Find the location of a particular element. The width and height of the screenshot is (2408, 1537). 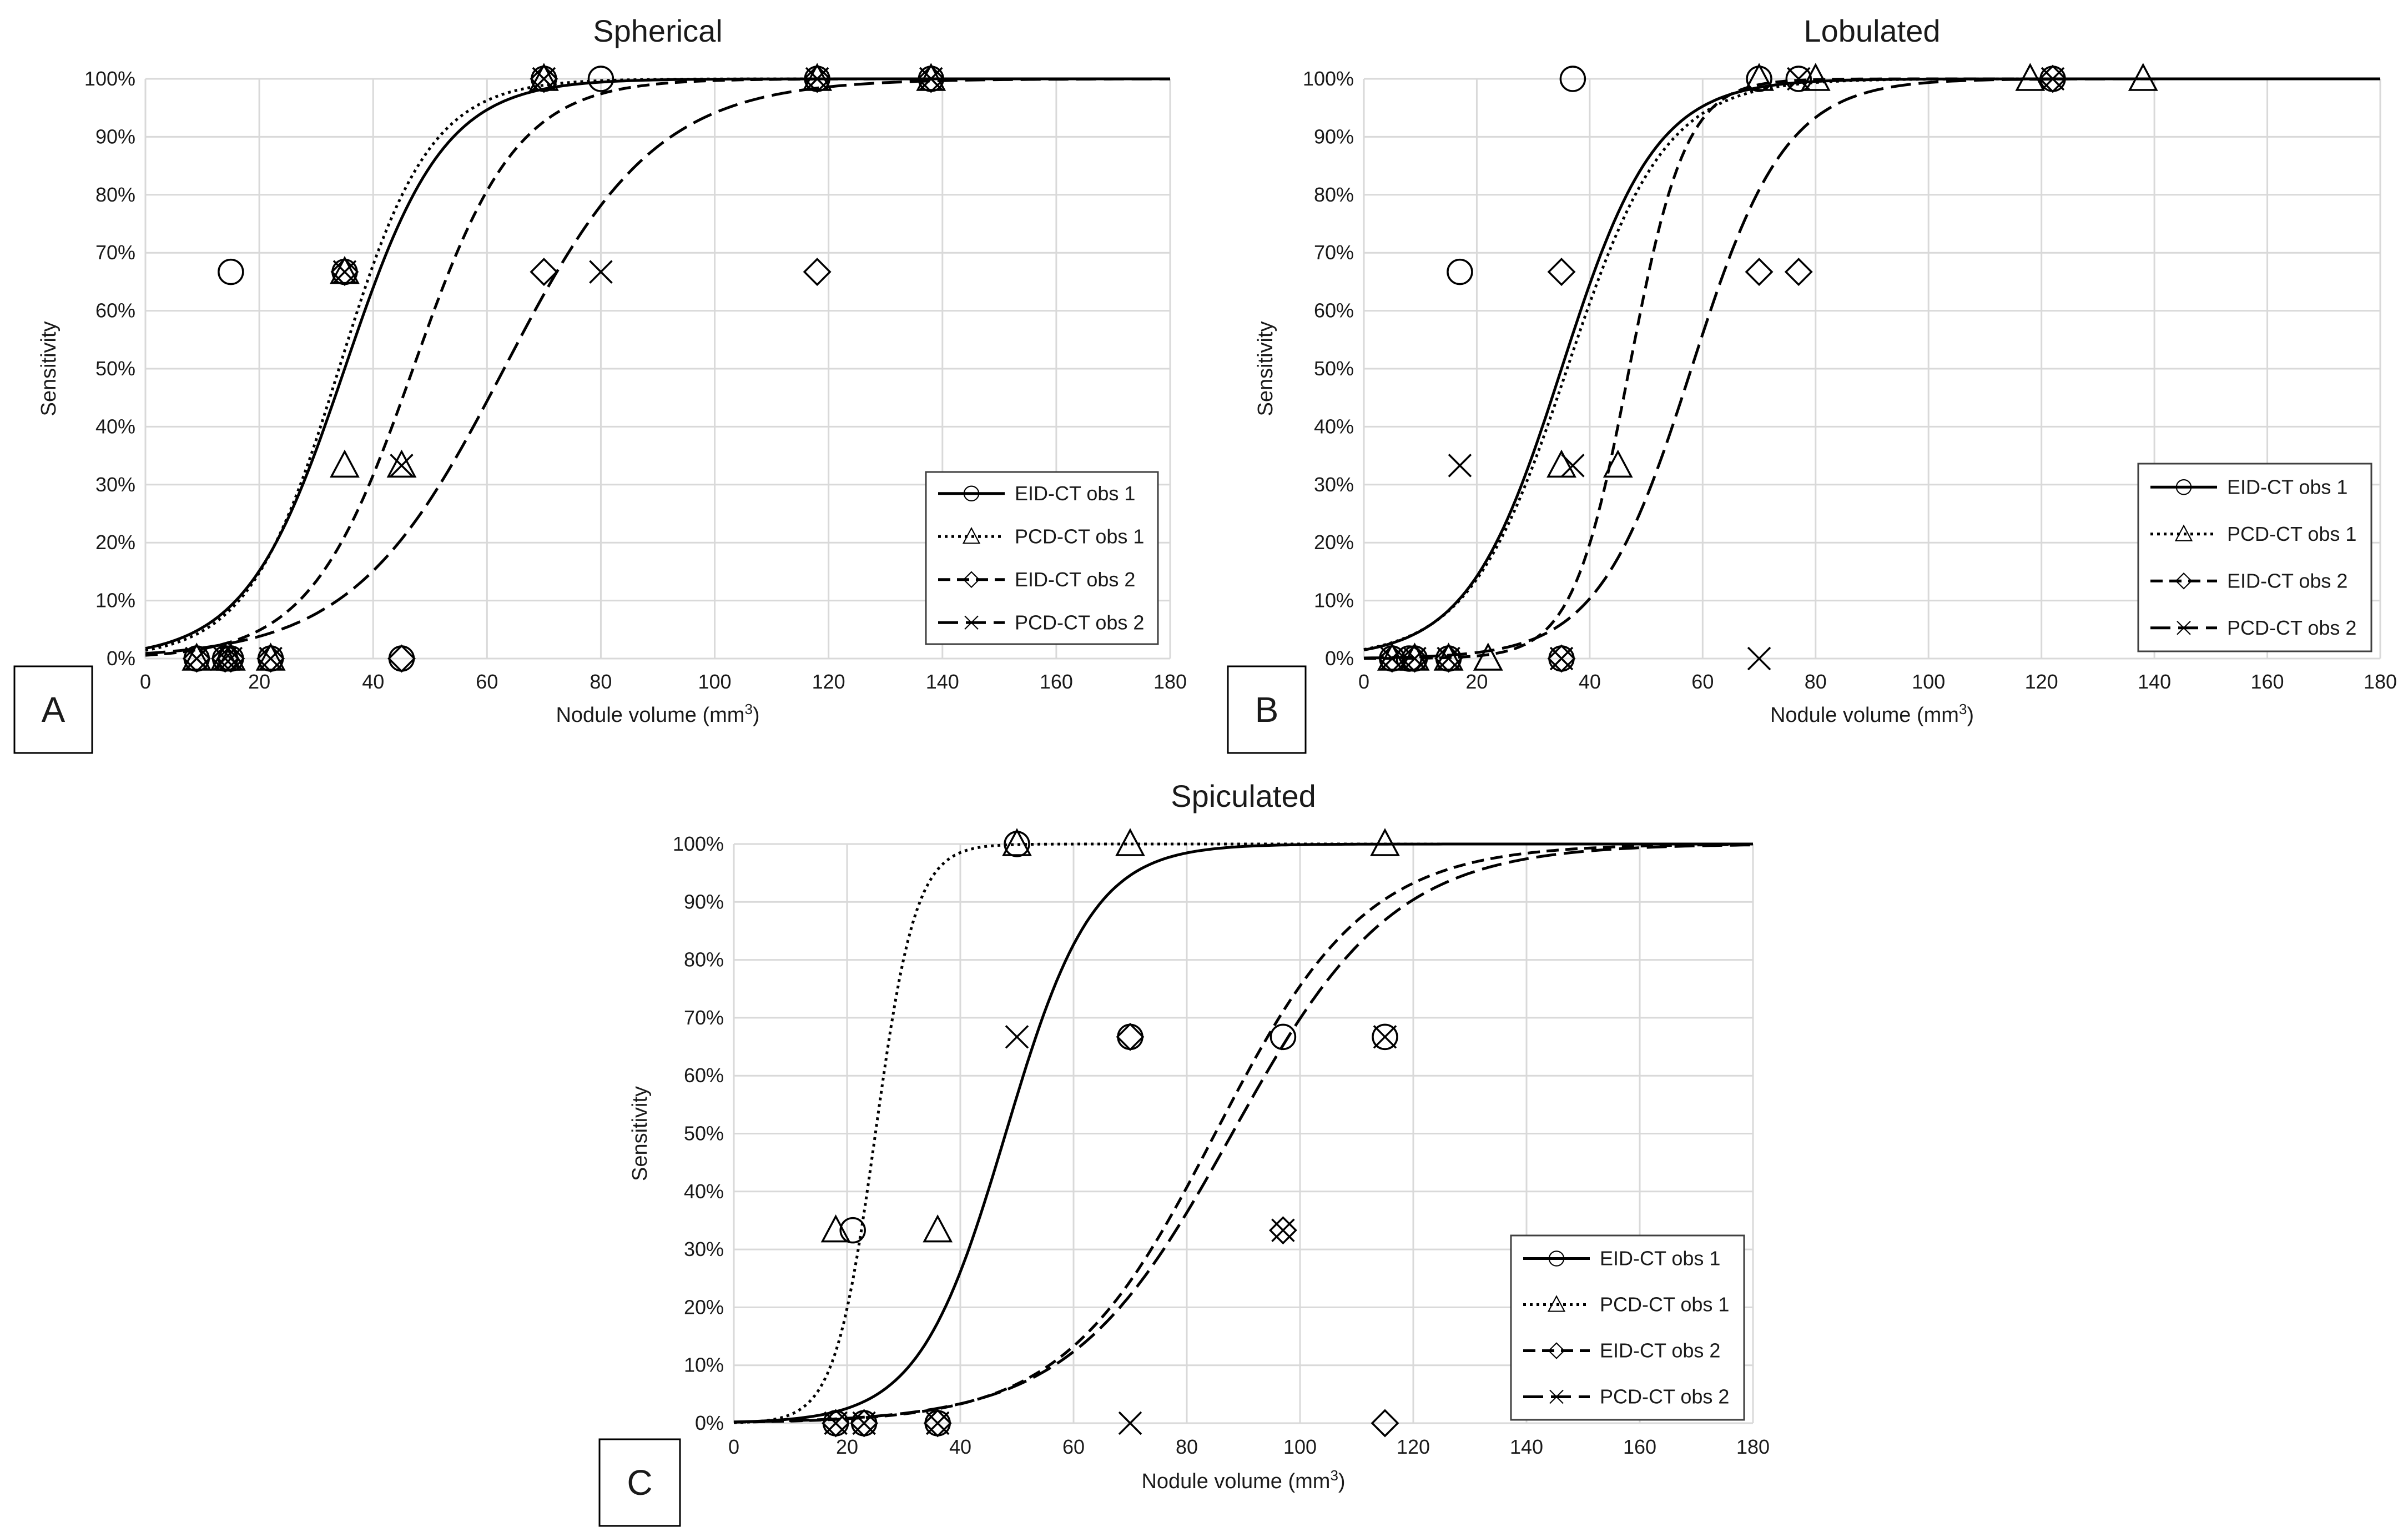

panel-letter: C is located at coordinates (640, 1483).